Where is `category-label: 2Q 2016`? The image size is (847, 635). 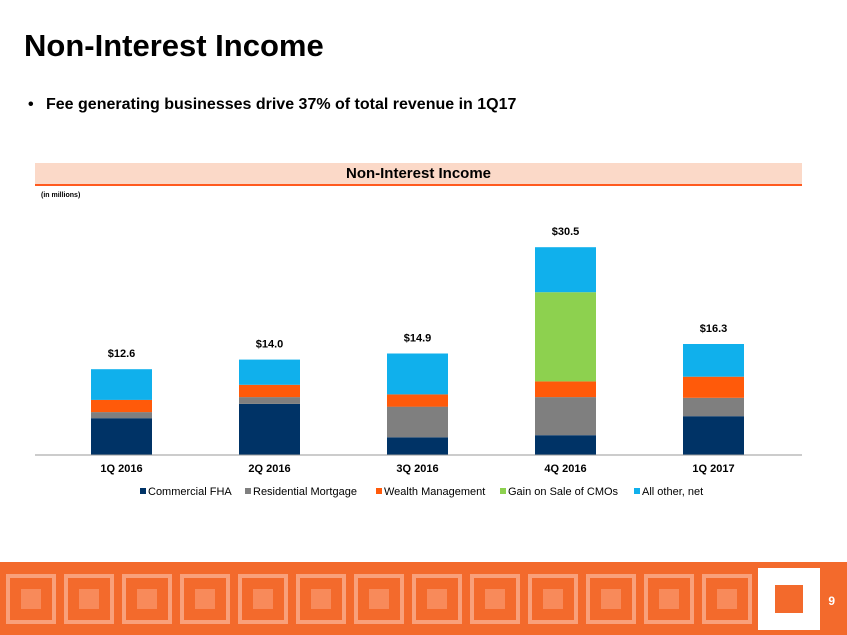
category-label: 2Q 2016 is located at coordinates (269, 469).